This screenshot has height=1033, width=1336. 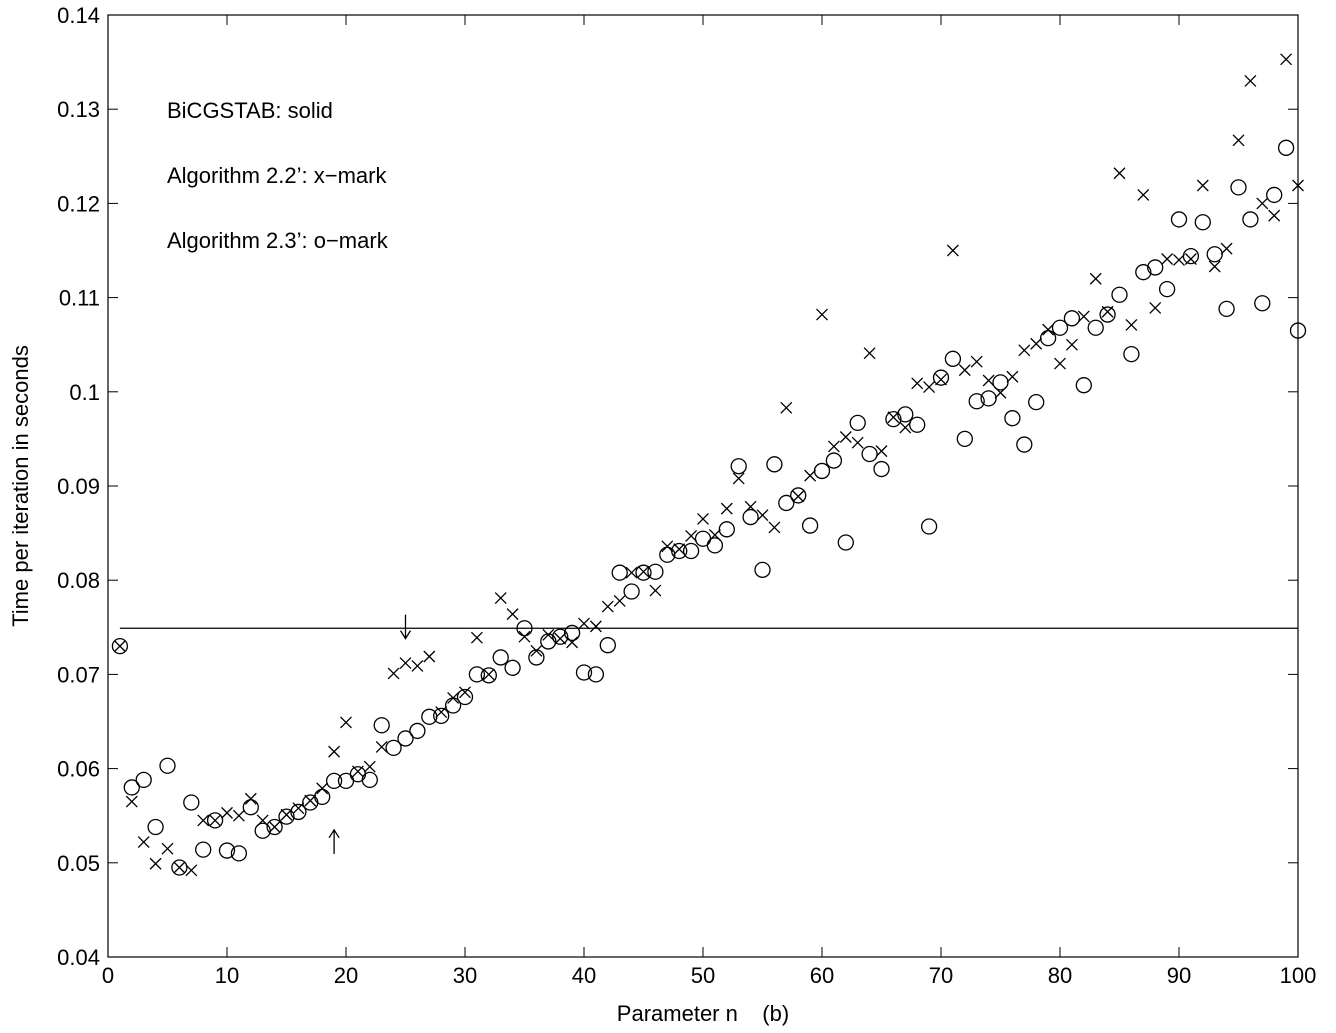 What do you see at coordinates (84, 392) in the screenshot?
I see `y-tick-label: 0.1` at bounding box center [84, 392].